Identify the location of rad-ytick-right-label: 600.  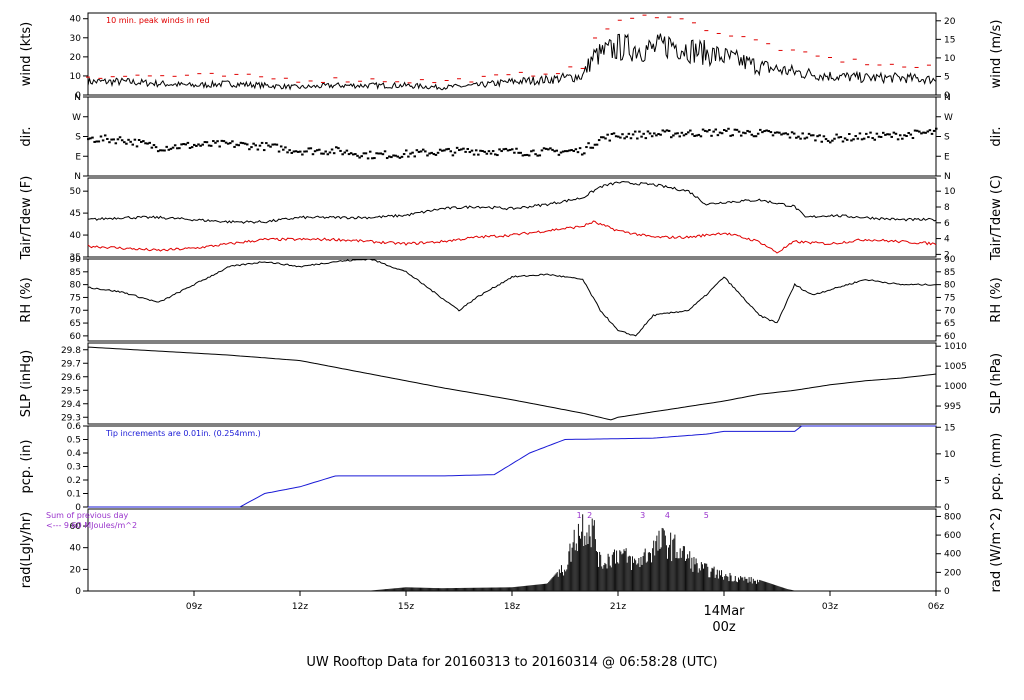
(952, 536).